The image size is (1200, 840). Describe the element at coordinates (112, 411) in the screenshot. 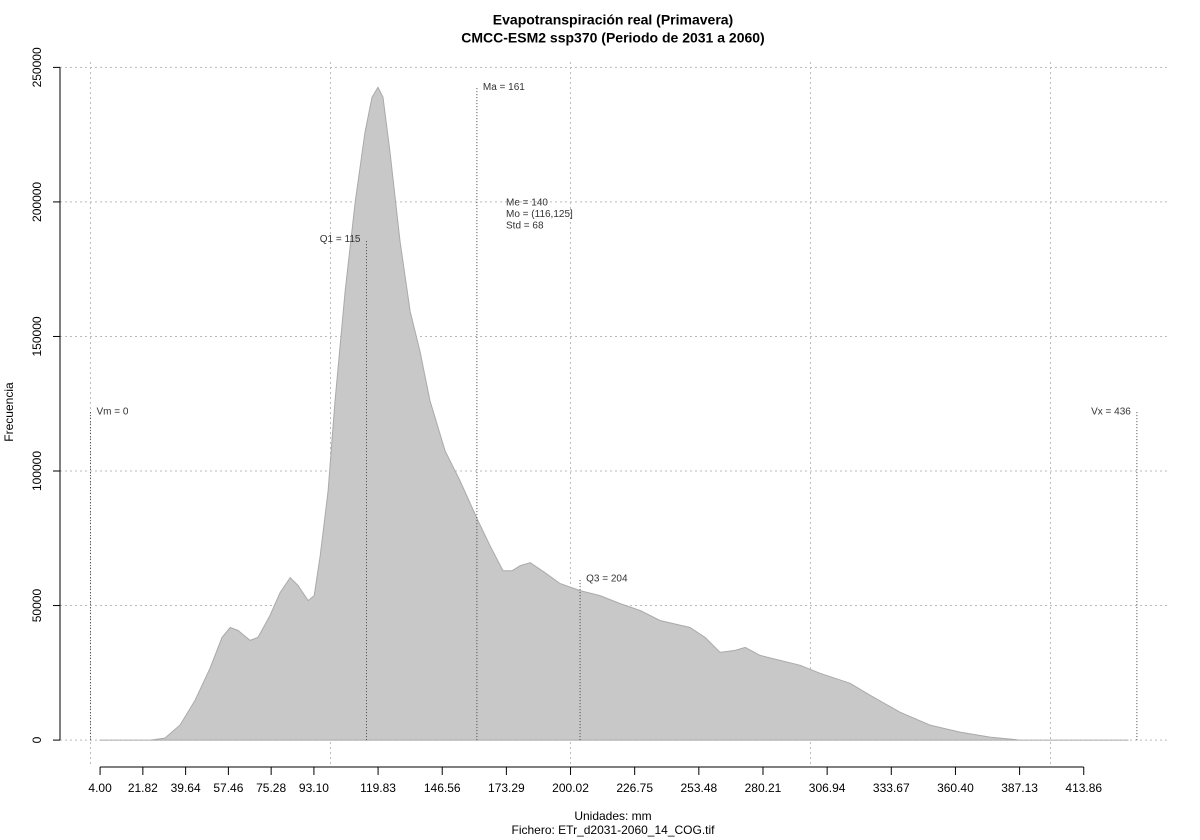

I see `annotation-label: Vm = 0` at that location.